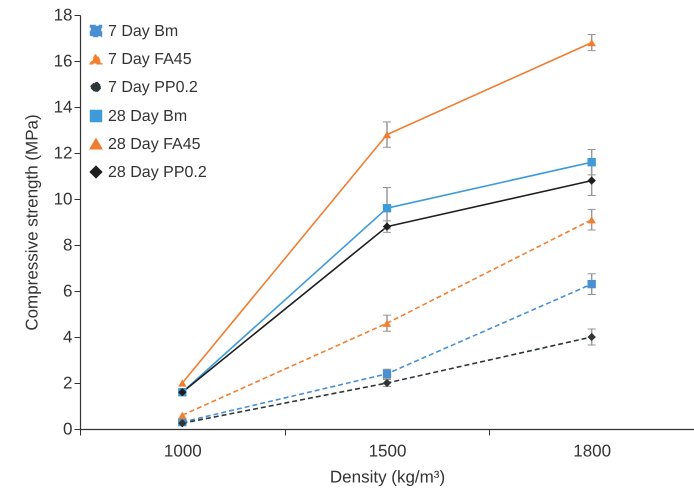 The width and height of the screenshot is (694, 501). Describe the element at coordinates (154, 144) in the screenshot. I see `legend-label: 28 Day FA45` at that location.